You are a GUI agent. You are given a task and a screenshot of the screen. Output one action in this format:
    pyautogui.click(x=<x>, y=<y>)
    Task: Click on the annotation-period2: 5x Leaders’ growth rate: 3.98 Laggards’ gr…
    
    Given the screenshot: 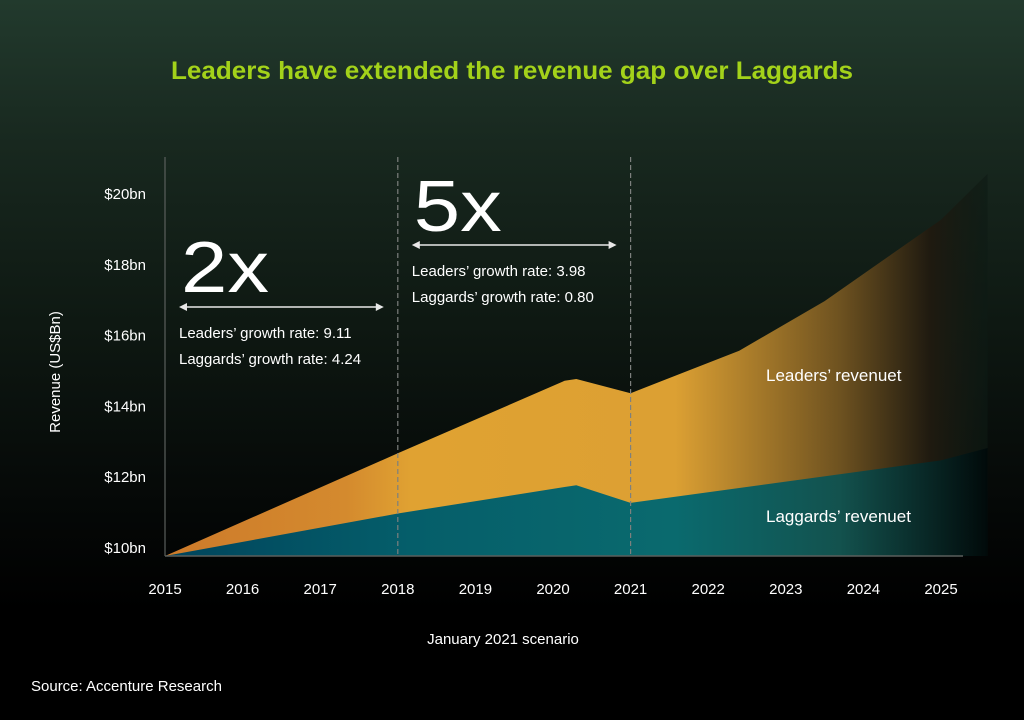 What is the action you would take?
    pyautogui.click(x=514, y=236)
    